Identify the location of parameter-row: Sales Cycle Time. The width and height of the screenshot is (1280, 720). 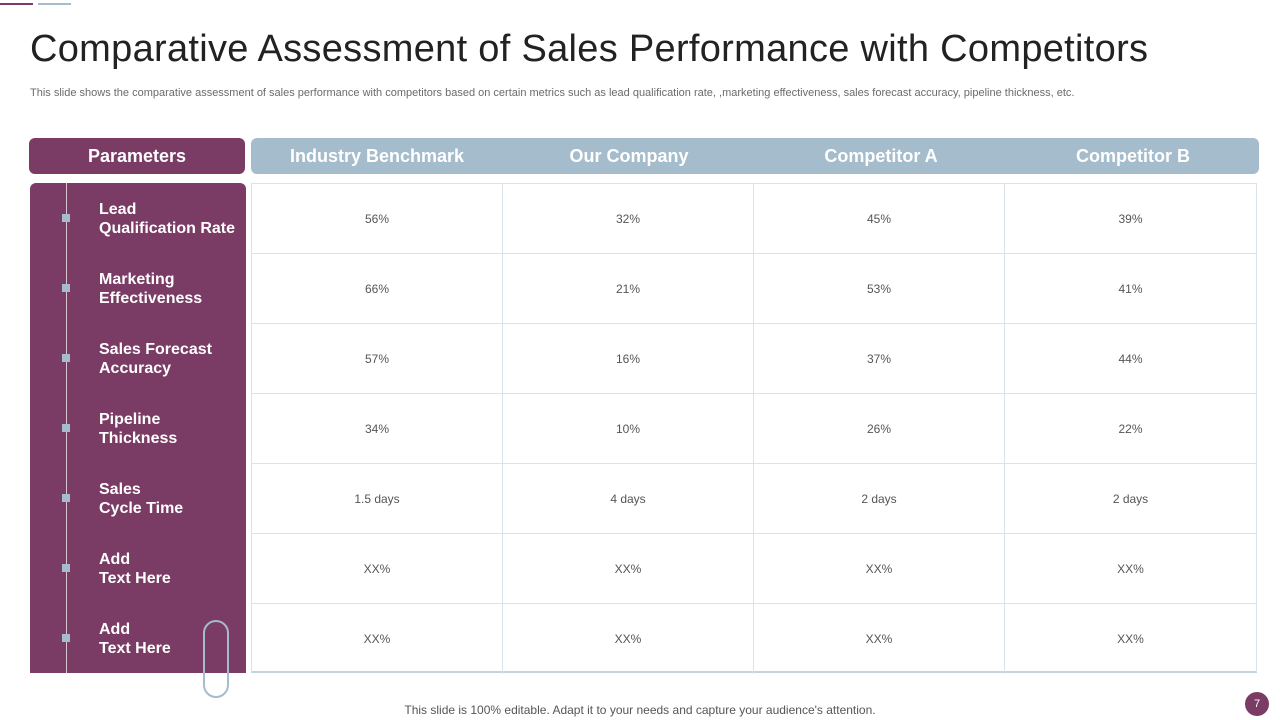
(138, 498).